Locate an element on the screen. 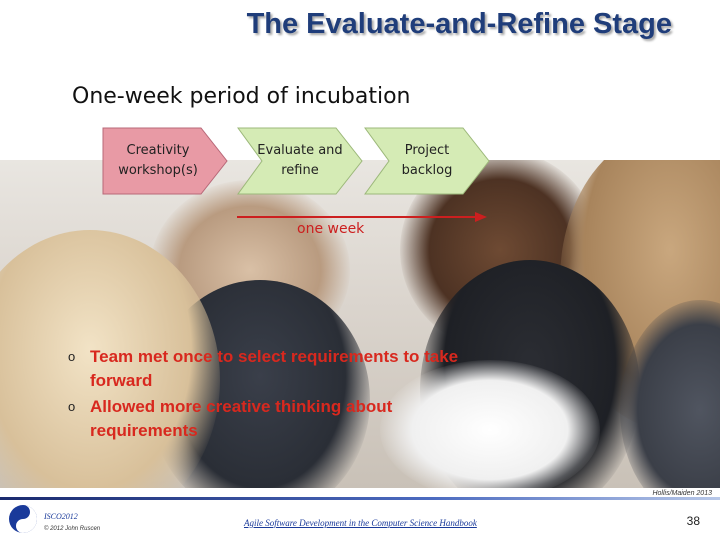 Image resolution: width=720 pixels, height=540 pixels. process-step-creativity: Creativity workshop(s) is located at coordinates (165, 161).